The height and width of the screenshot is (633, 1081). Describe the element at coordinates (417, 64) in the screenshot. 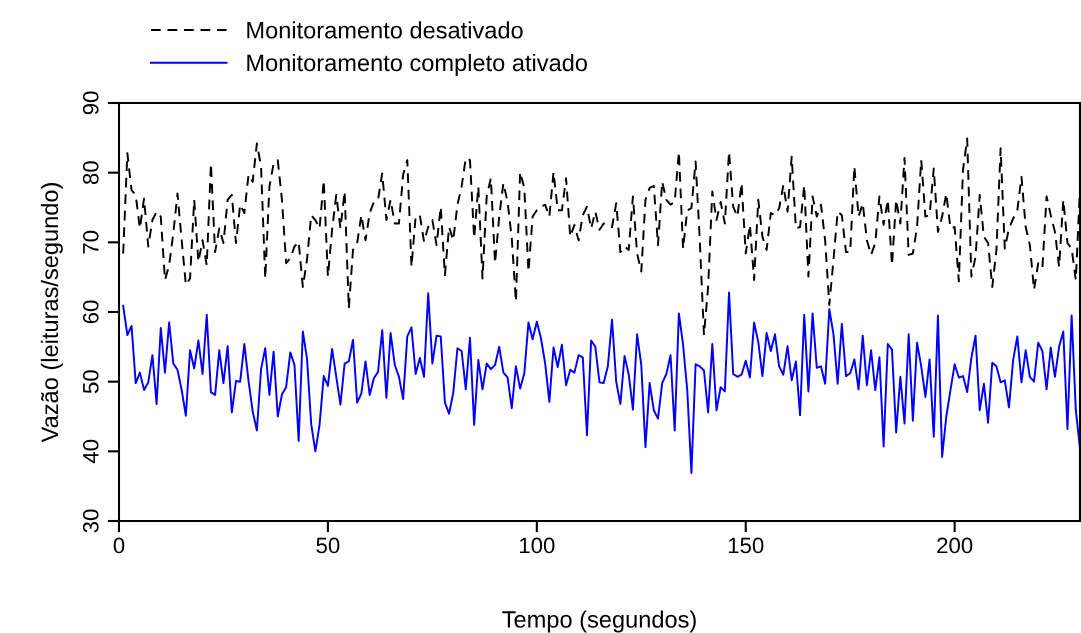

I see `legend-label: Monitoramento completo ativado` at that location.